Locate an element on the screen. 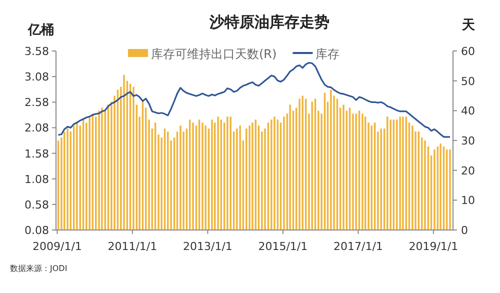  y-tick-label: 3.58 is located at coordinates (36, 51).